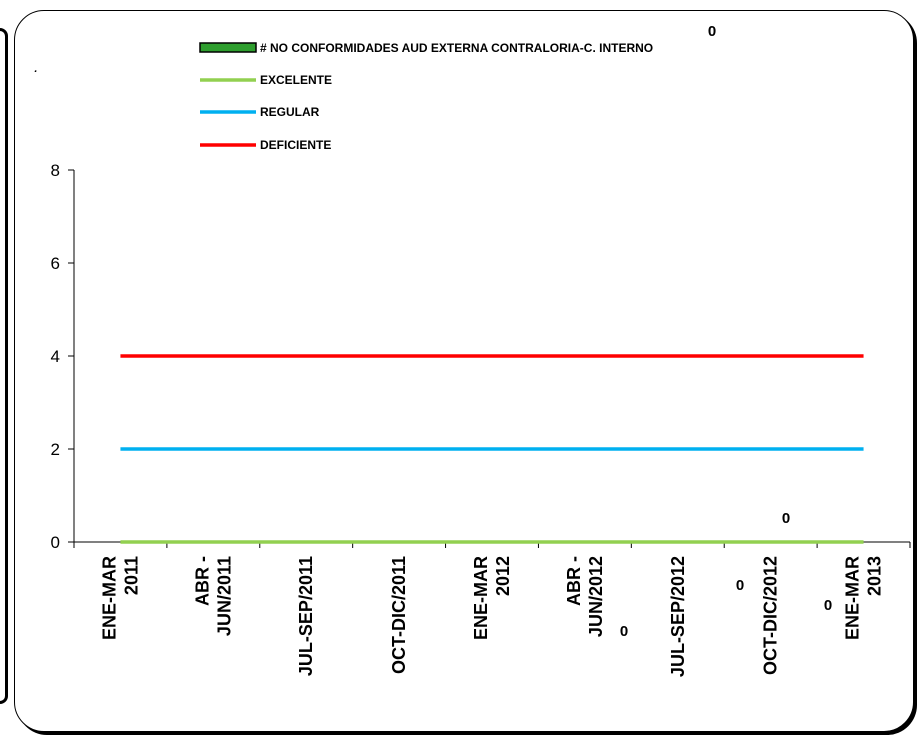 The image size is (924, 740). I want to click on x-tick-label: JUL-SEP/2011, so click(306, 616).